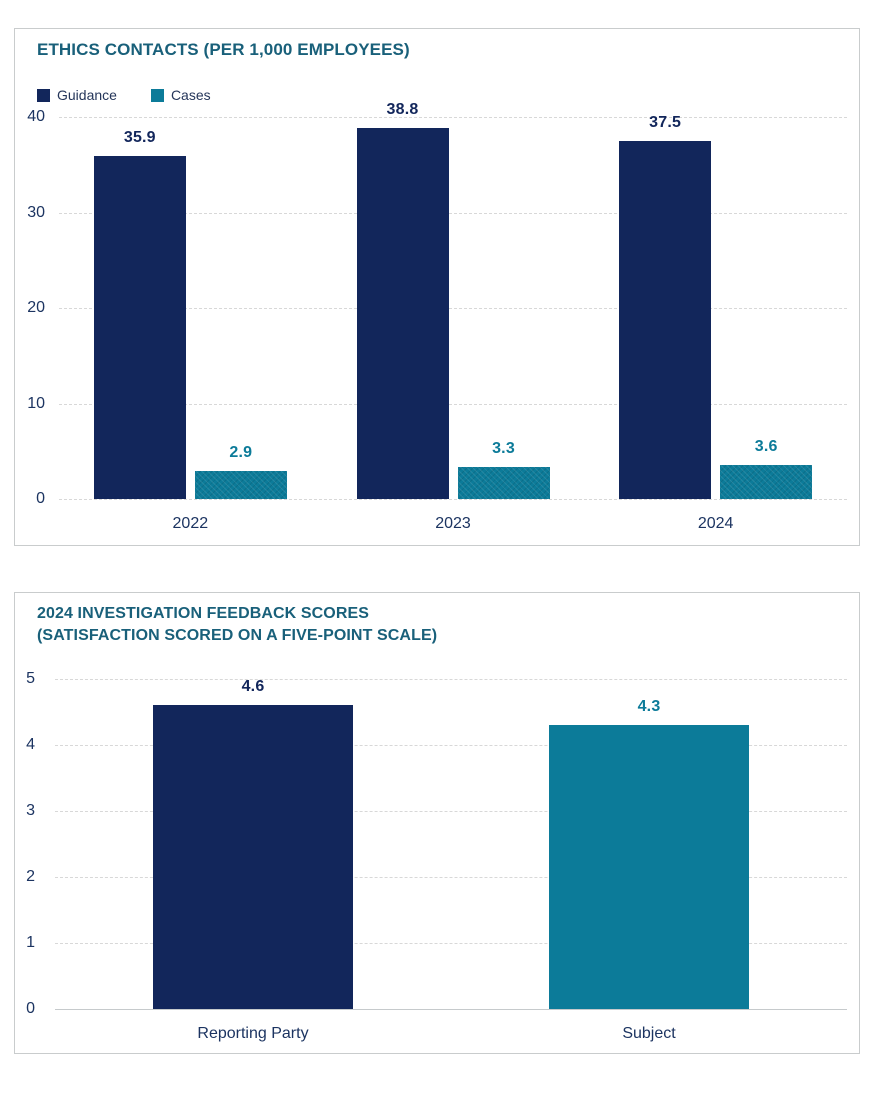 The image size is (872, 1095). Describe the element at coordinates (402, 110) in the screenshot. I see `bar-value-label-guidance-2023: 38.8` at that location.